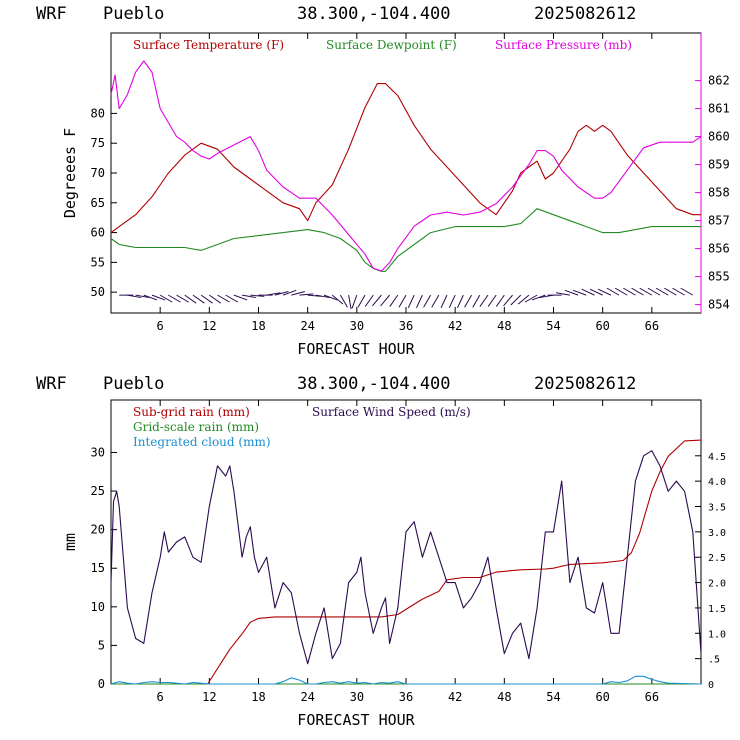 The height and width of the screenshot is (740, 740). Describe the element at coordinates (717, 533) in the screenshot. I see `y2-tick-label: 3.0` at that location.